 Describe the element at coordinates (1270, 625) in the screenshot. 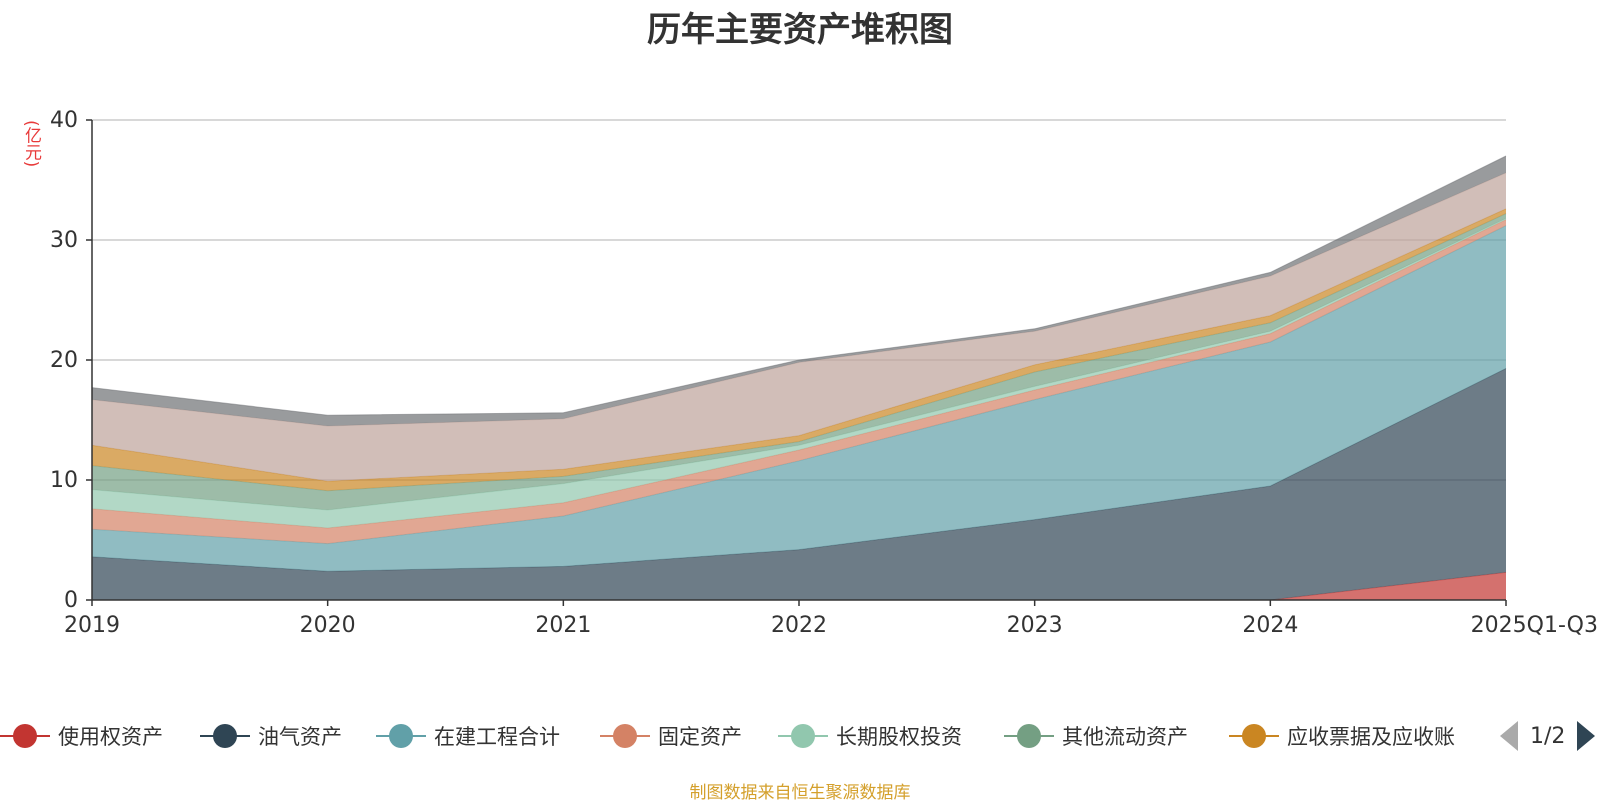

I see `x-tick-label: 2024` at that location.